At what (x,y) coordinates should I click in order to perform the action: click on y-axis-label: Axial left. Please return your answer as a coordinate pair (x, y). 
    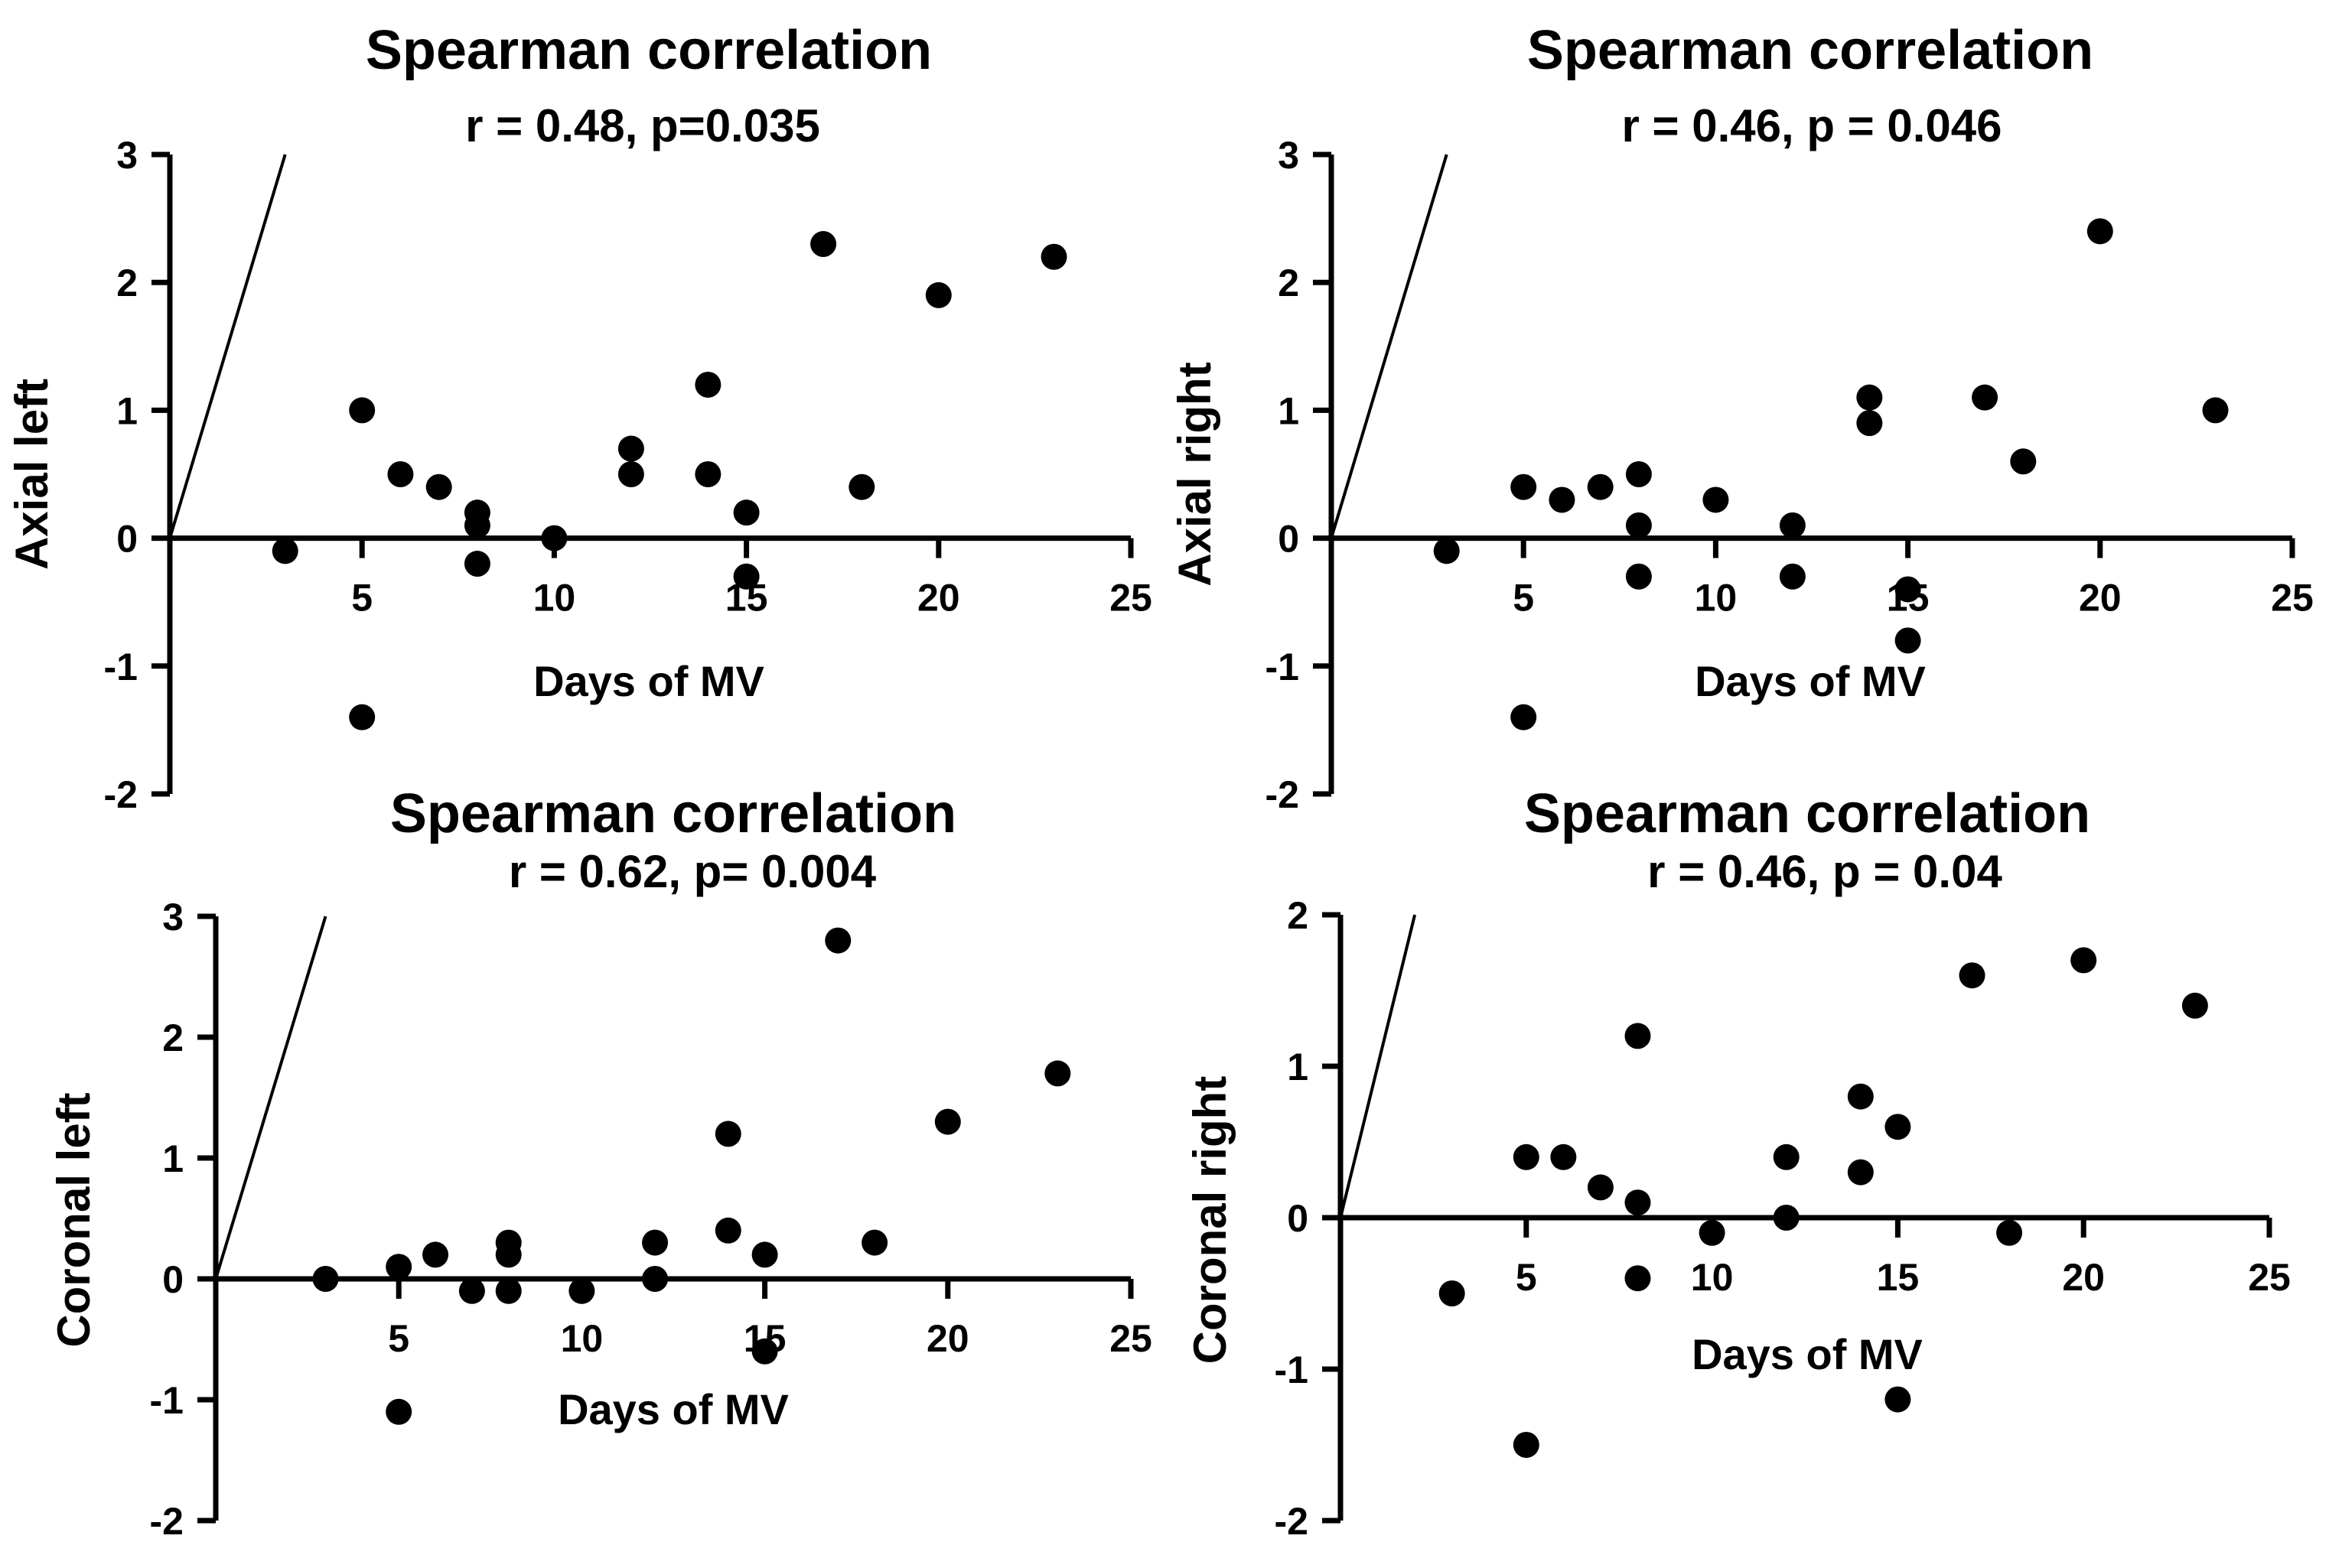
    Looking at the image, I should click on (31, 475).